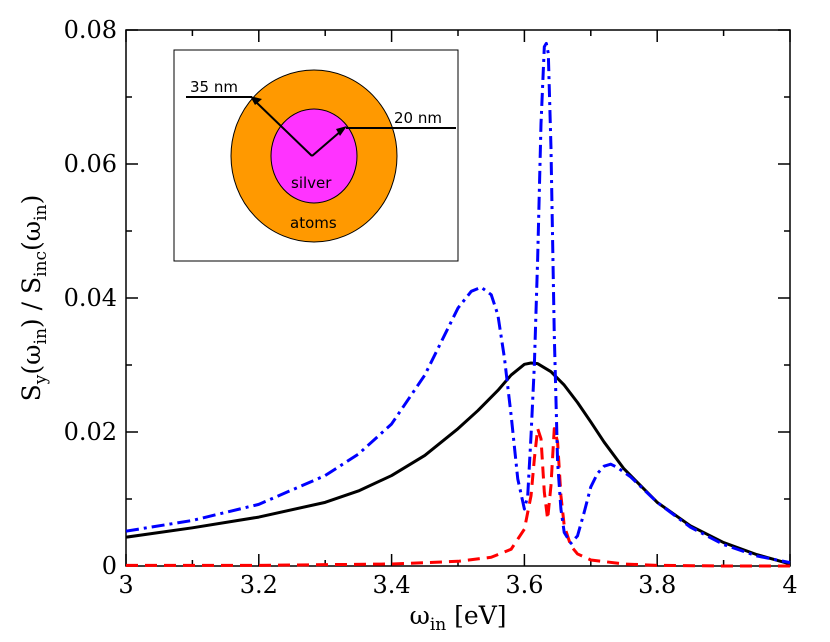 The image size is (830, 642). I want to click on y-tick-label: 0, so click(109, 566).